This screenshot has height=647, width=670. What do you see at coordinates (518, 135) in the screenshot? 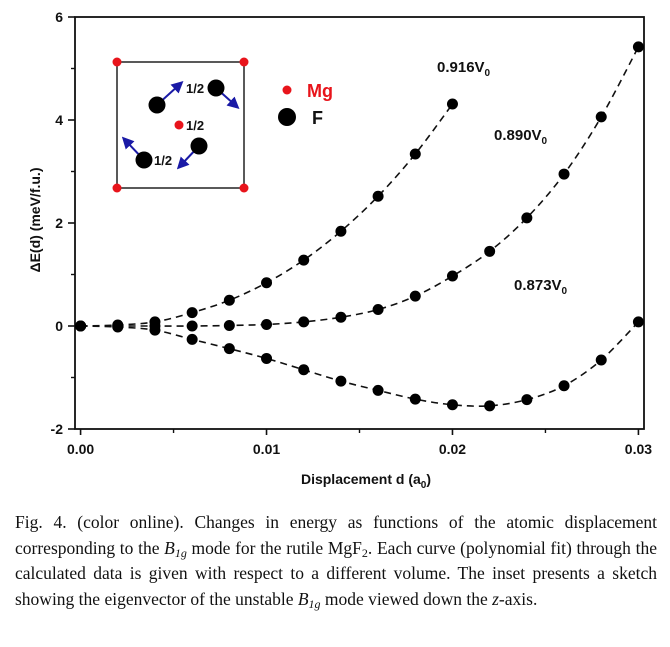
I see `series-label-main: 0.890V` at bounding box center [518, 135].